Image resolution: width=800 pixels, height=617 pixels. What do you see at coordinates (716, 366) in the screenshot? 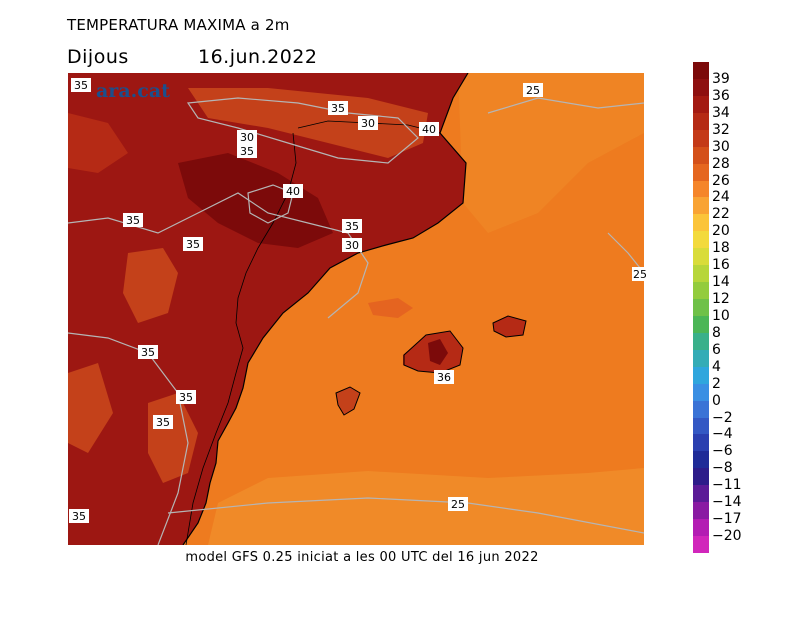
I see `colorbar-tick-label: 4` at bounding box center [716, 366].